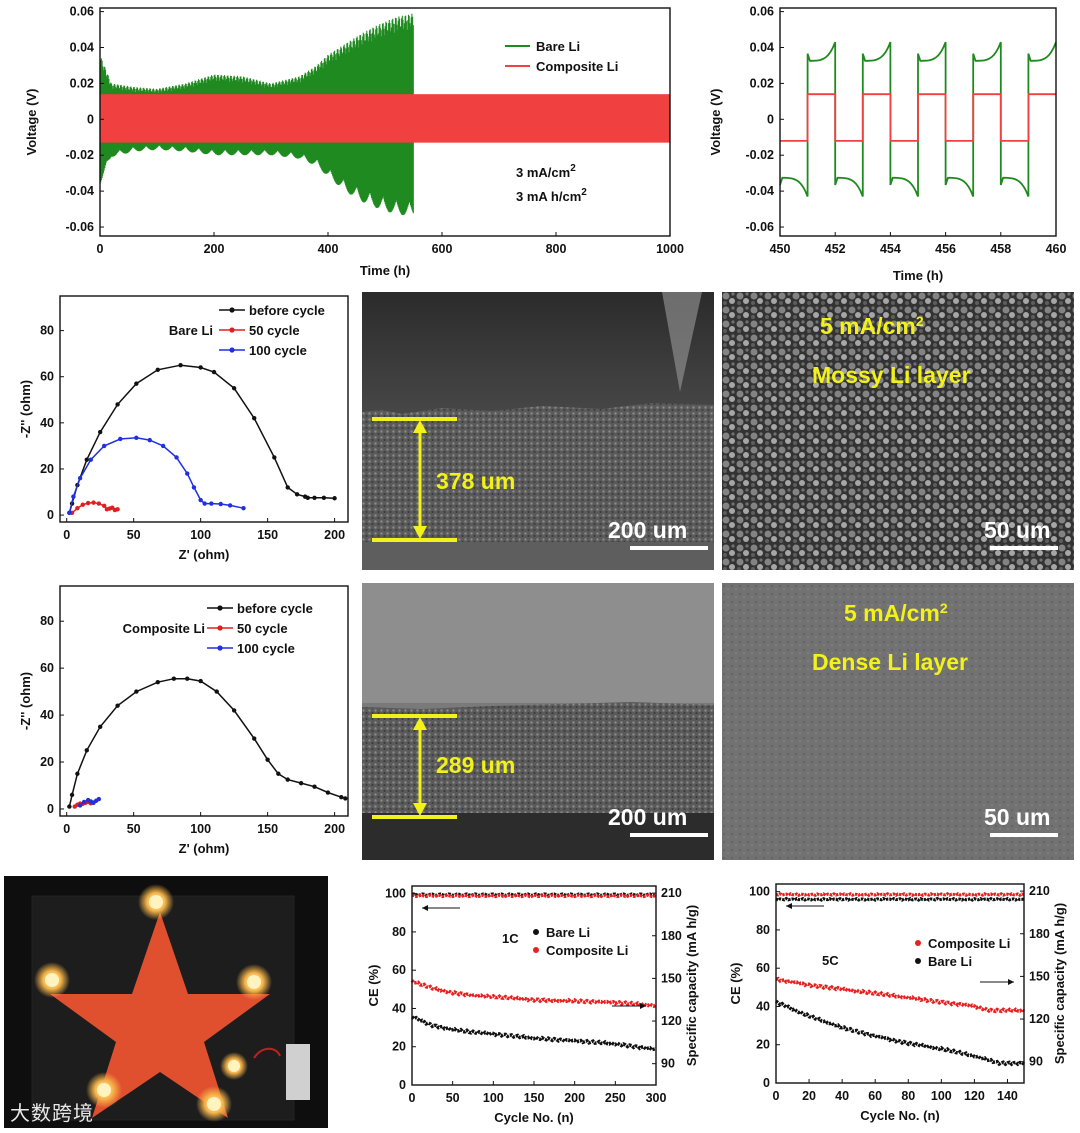 This screenshot has height=1133, width=1080. I want to click on sem-dense-scale-label: 50 um, so click(1017, 817).